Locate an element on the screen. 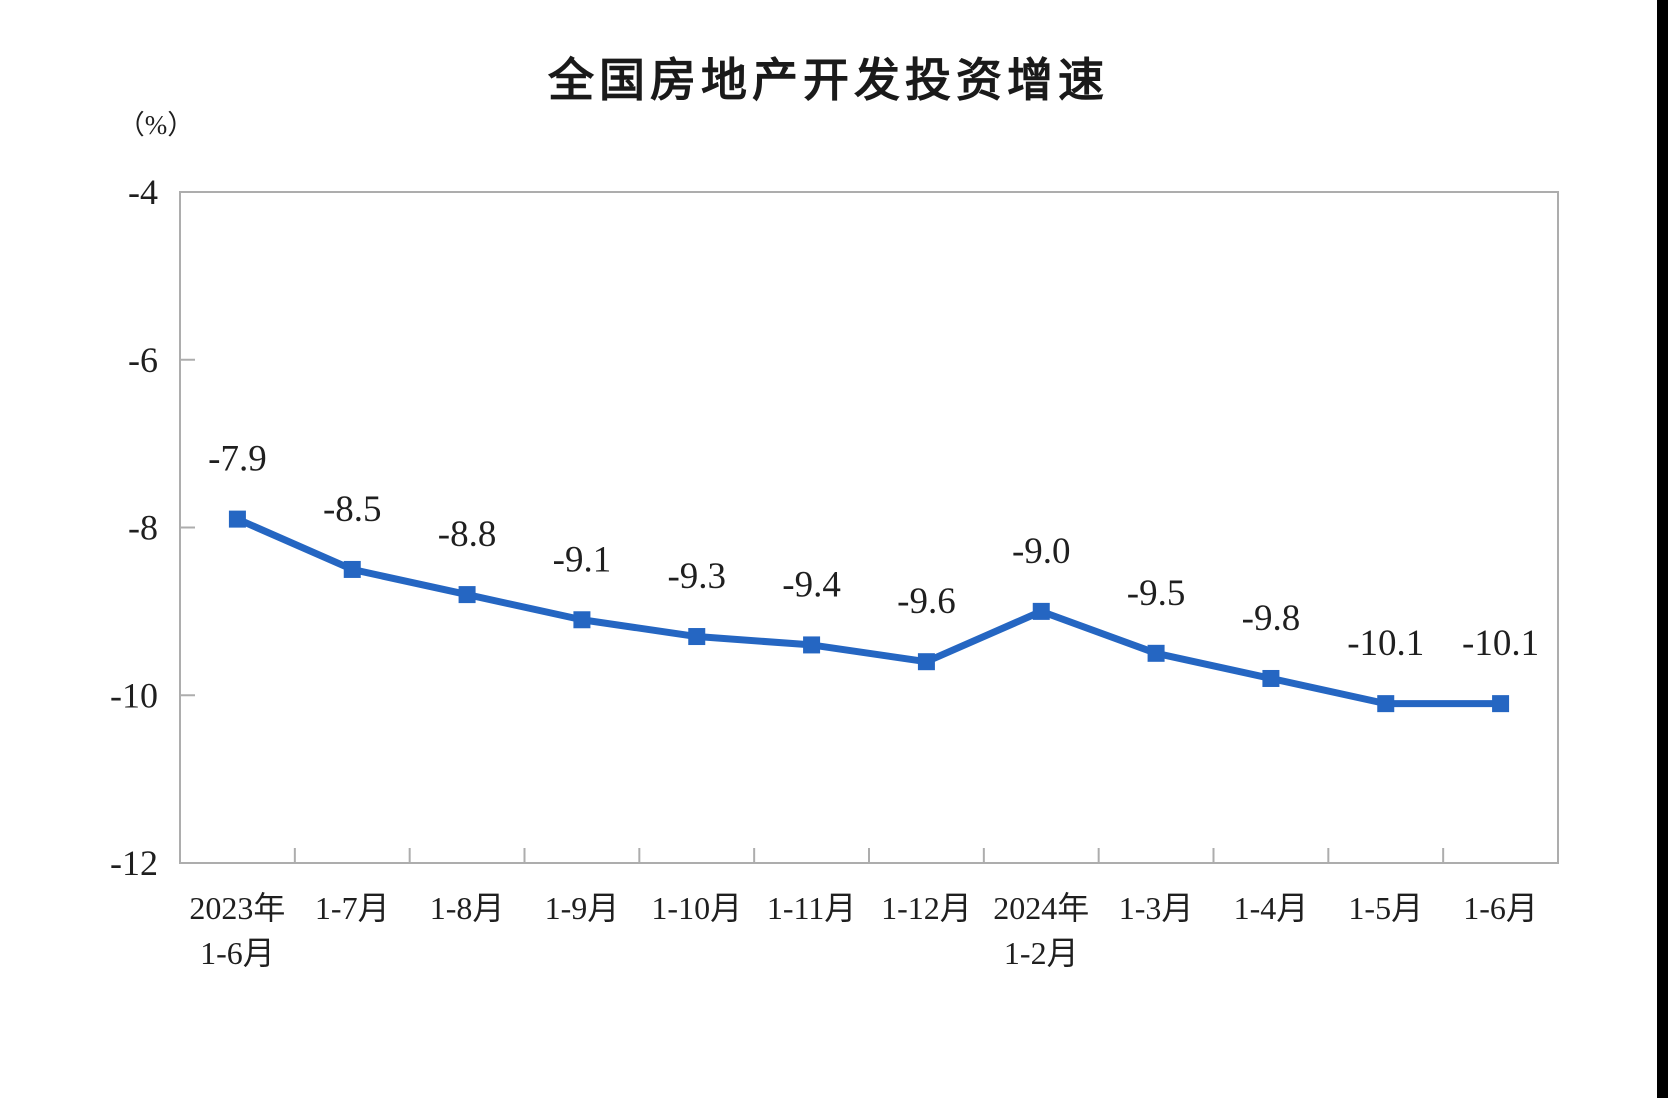 Image resolution: width=1668 pixels, height=1098 pixels. data-point-label: -9.1 is located at coordinates (582, 559).